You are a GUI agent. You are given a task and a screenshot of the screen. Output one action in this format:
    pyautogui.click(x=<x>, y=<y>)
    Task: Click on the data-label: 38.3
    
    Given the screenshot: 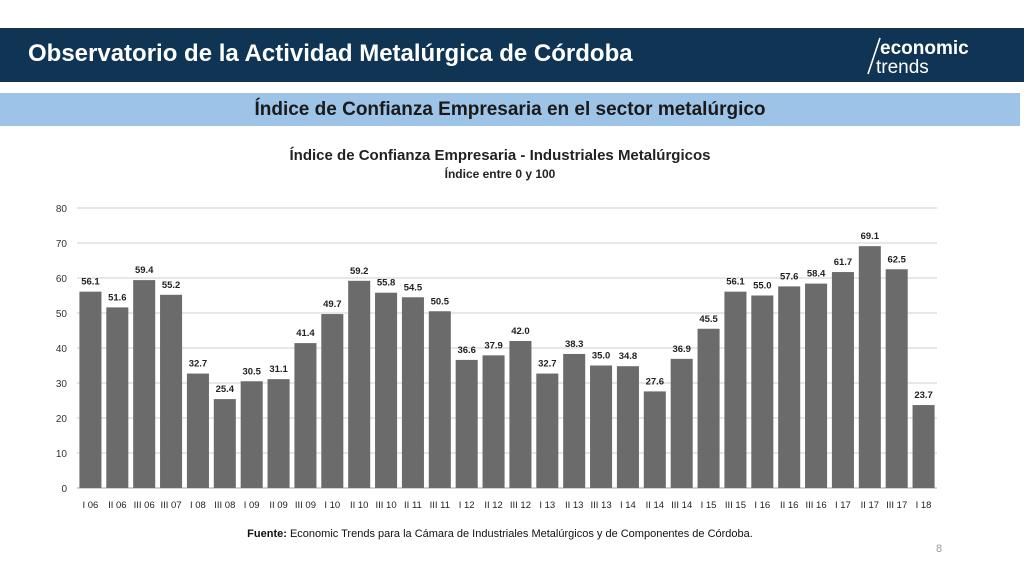 What is the action you would take?
    pyautogui.click(x=574, y=344)
    